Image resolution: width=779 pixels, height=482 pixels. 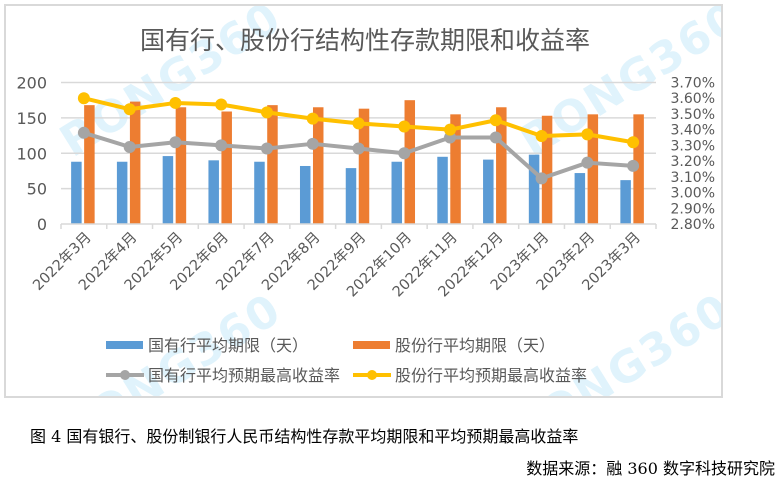 I want to click on lines, so click(x=358, y=138).